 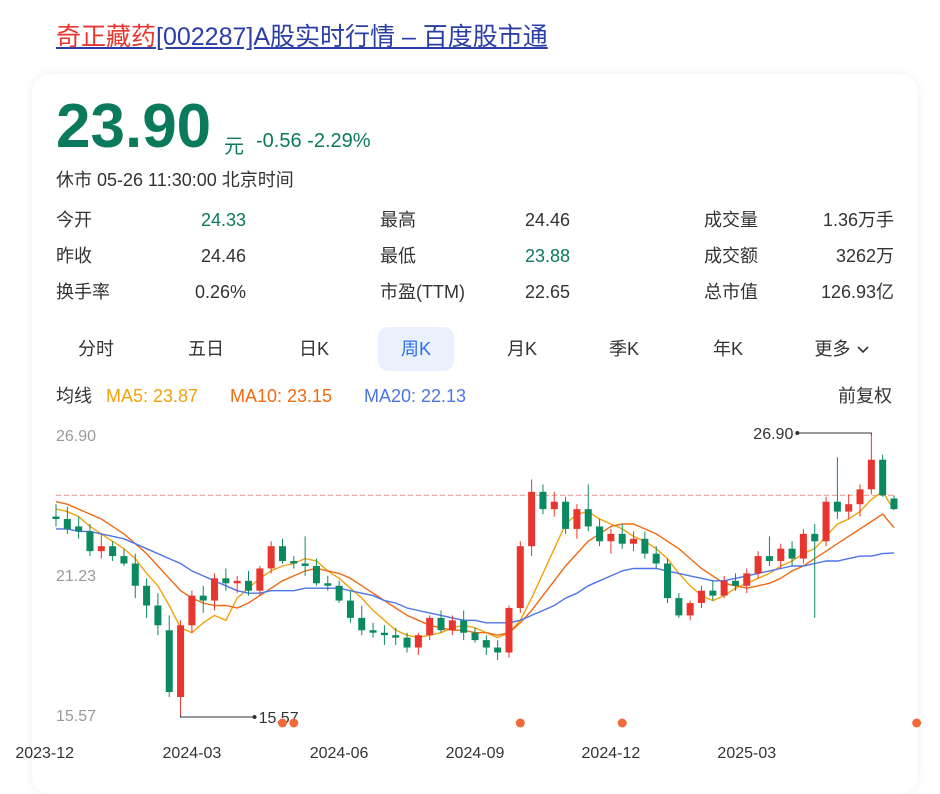 I want to click on price-change: -0.56 -2.29%, so click(x=313, y=141).